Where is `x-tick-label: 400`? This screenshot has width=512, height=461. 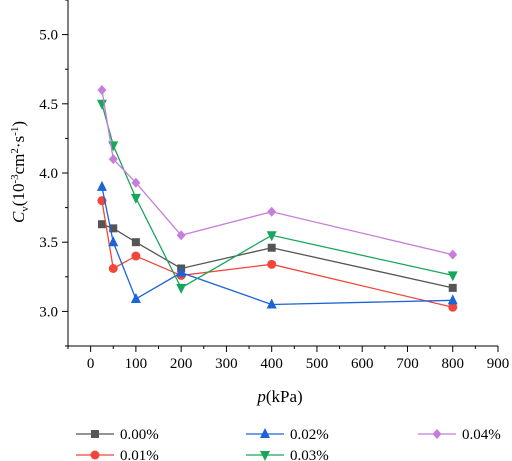 x-tick-label: 400 is located at coordinates (271, 364).